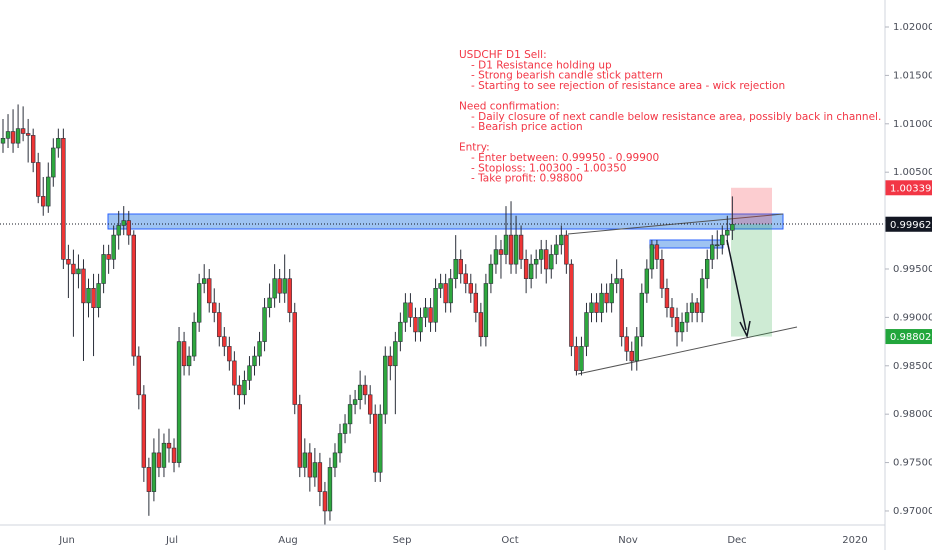 The height and width of the screenshot is (550, 932). What do you see at coordinates (288, 540) in the screenshot?
I see `x-tick-label: Aug` at bounding box center [288, 540].